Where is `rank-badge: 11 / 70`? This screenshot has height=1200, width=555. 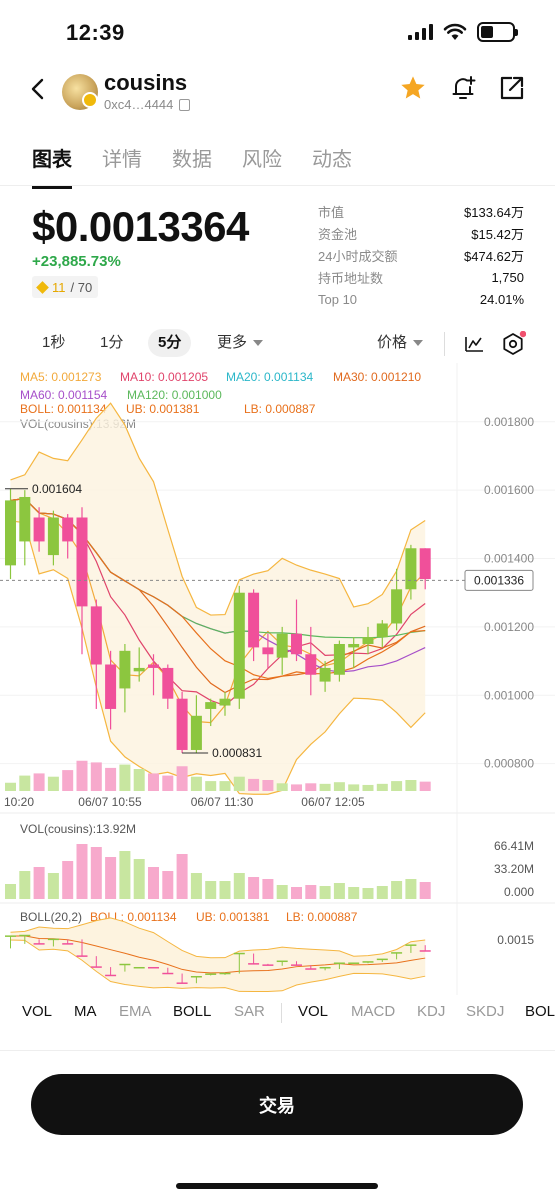 rank-badge: 11 / 70 is located at coordinates (65, 287).